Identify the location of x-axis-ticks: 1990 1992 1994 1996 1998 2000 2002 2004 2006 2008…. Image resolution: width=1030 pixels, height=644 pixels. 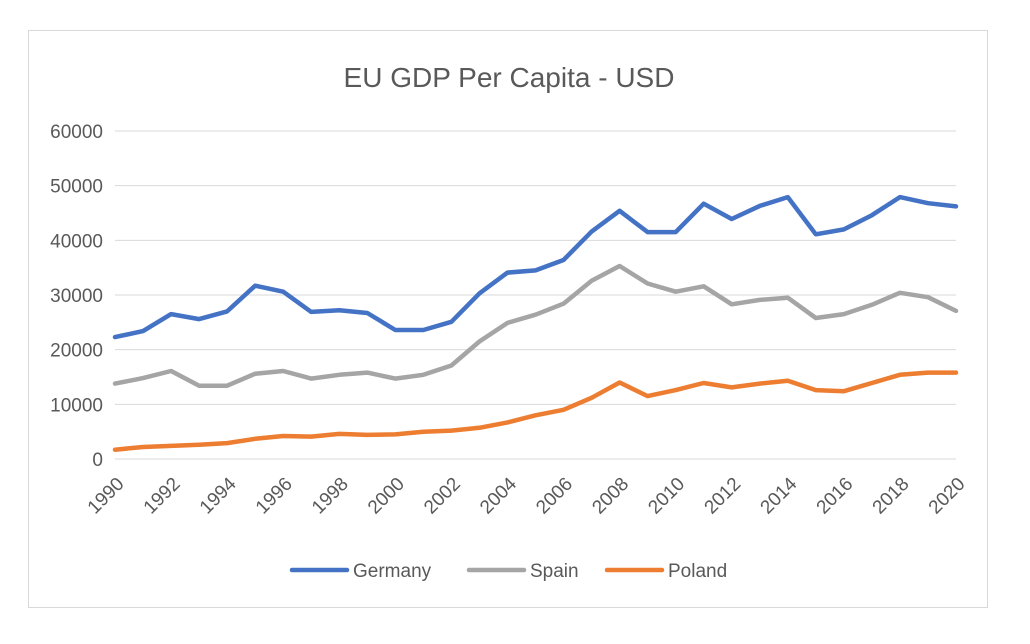
(527, 495).